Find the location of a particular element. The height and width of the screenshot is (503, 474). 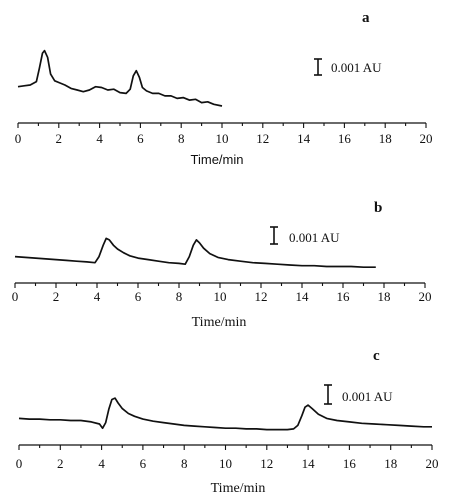

x-axis-label-a: Time/min is located at coordinates (217, 159).